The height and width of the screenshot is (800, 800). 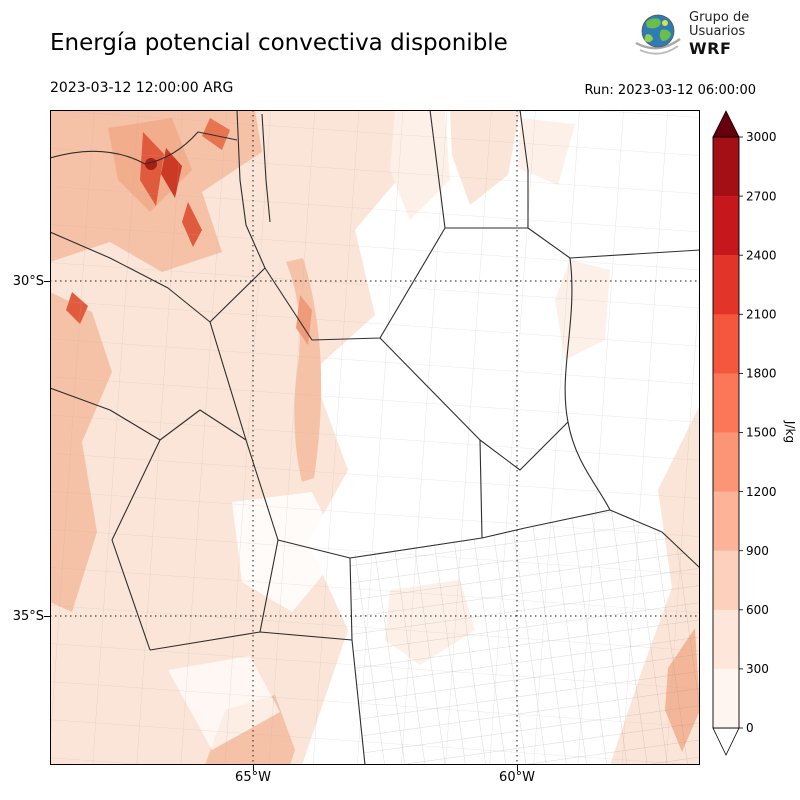 What do you see at coordinates (750, 728) in the screenshot?
I see `colorbar-tick-label: 0` at bounding box center [750, 728].